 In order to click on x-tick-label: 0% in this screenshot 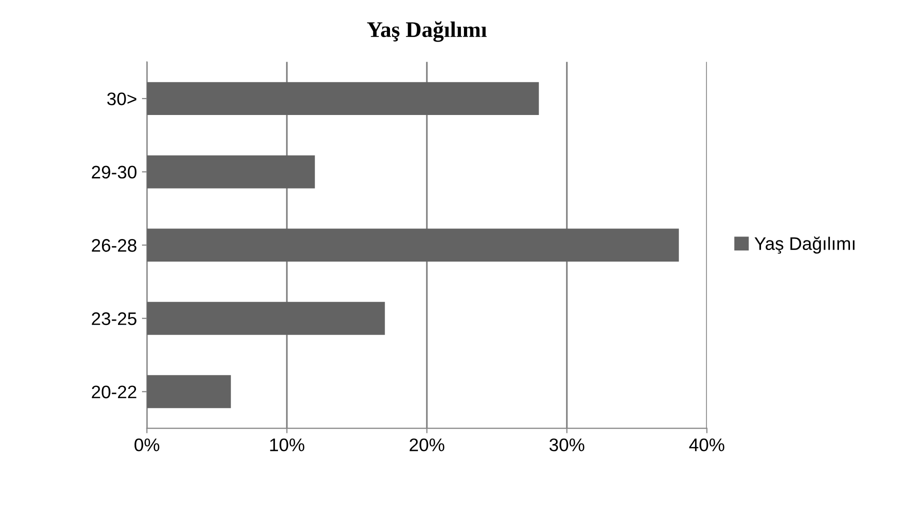, I will do `click(147, 445)`.